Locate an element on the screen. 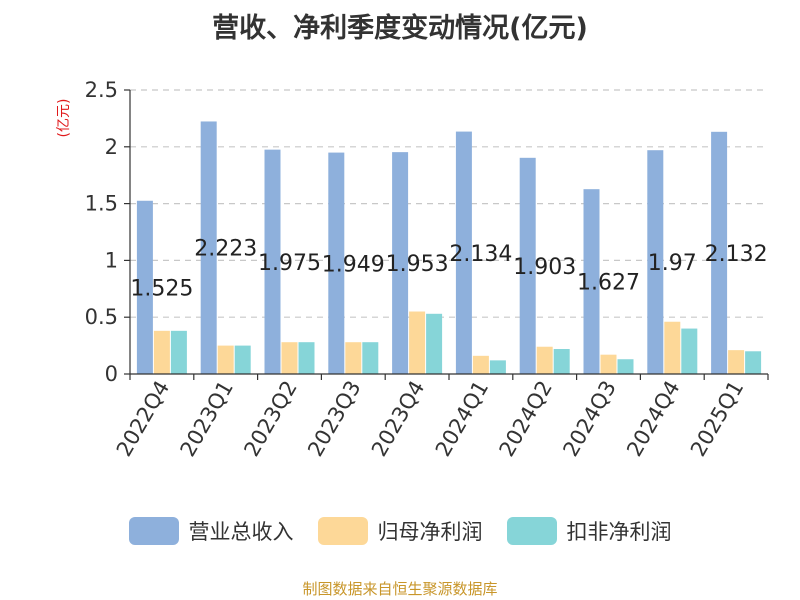 The width and height of the screenshot is (800, 600). y-tick-label: 0.5 is located at coordinates (101, 317).